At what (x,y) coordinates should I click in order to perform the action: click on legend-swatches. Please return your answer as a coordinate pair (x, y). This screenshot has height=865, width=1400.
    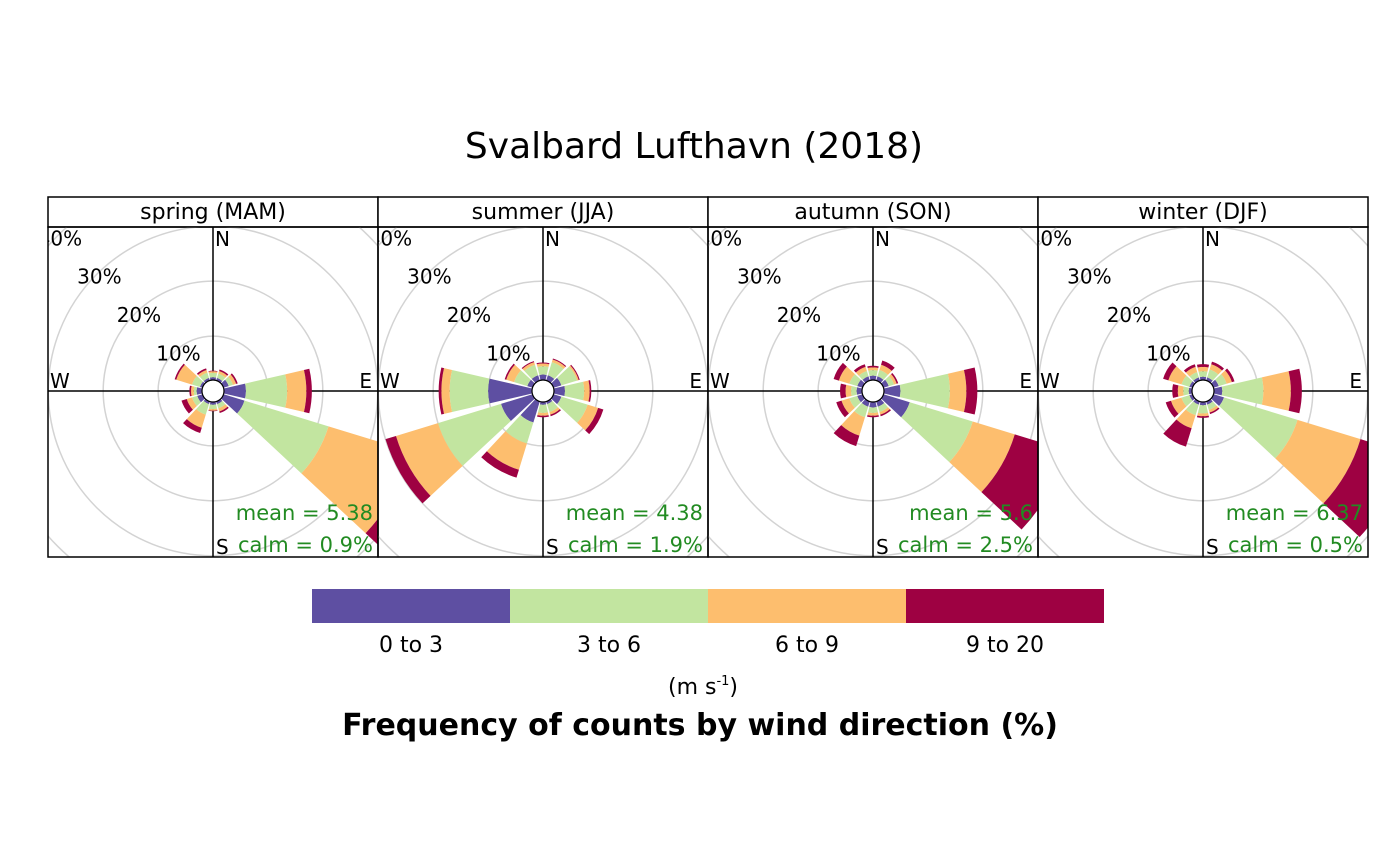
    Looking at the image, I should click on (708, 606).